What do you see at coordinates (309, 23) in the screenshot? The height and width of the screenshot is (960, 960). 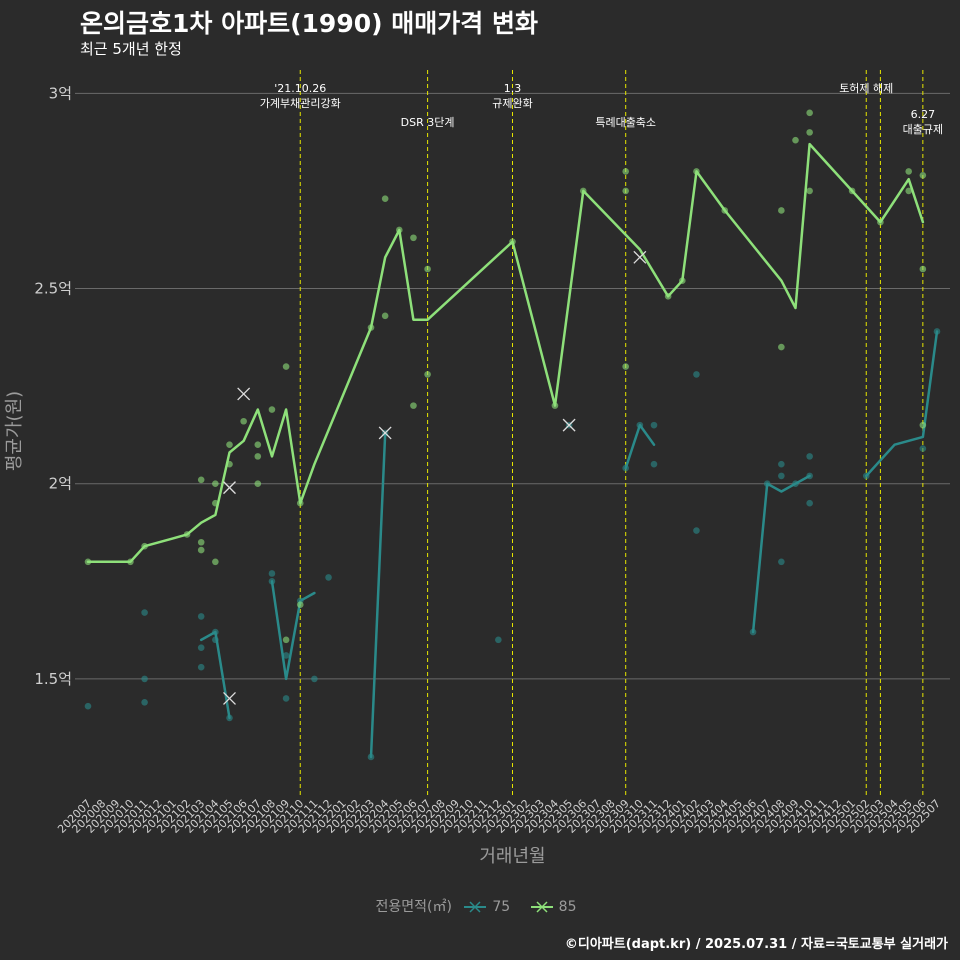 I see `page-title: 온의금호1차 아파트(1990) 매매가격 변화` at bounding box center [309, 23].